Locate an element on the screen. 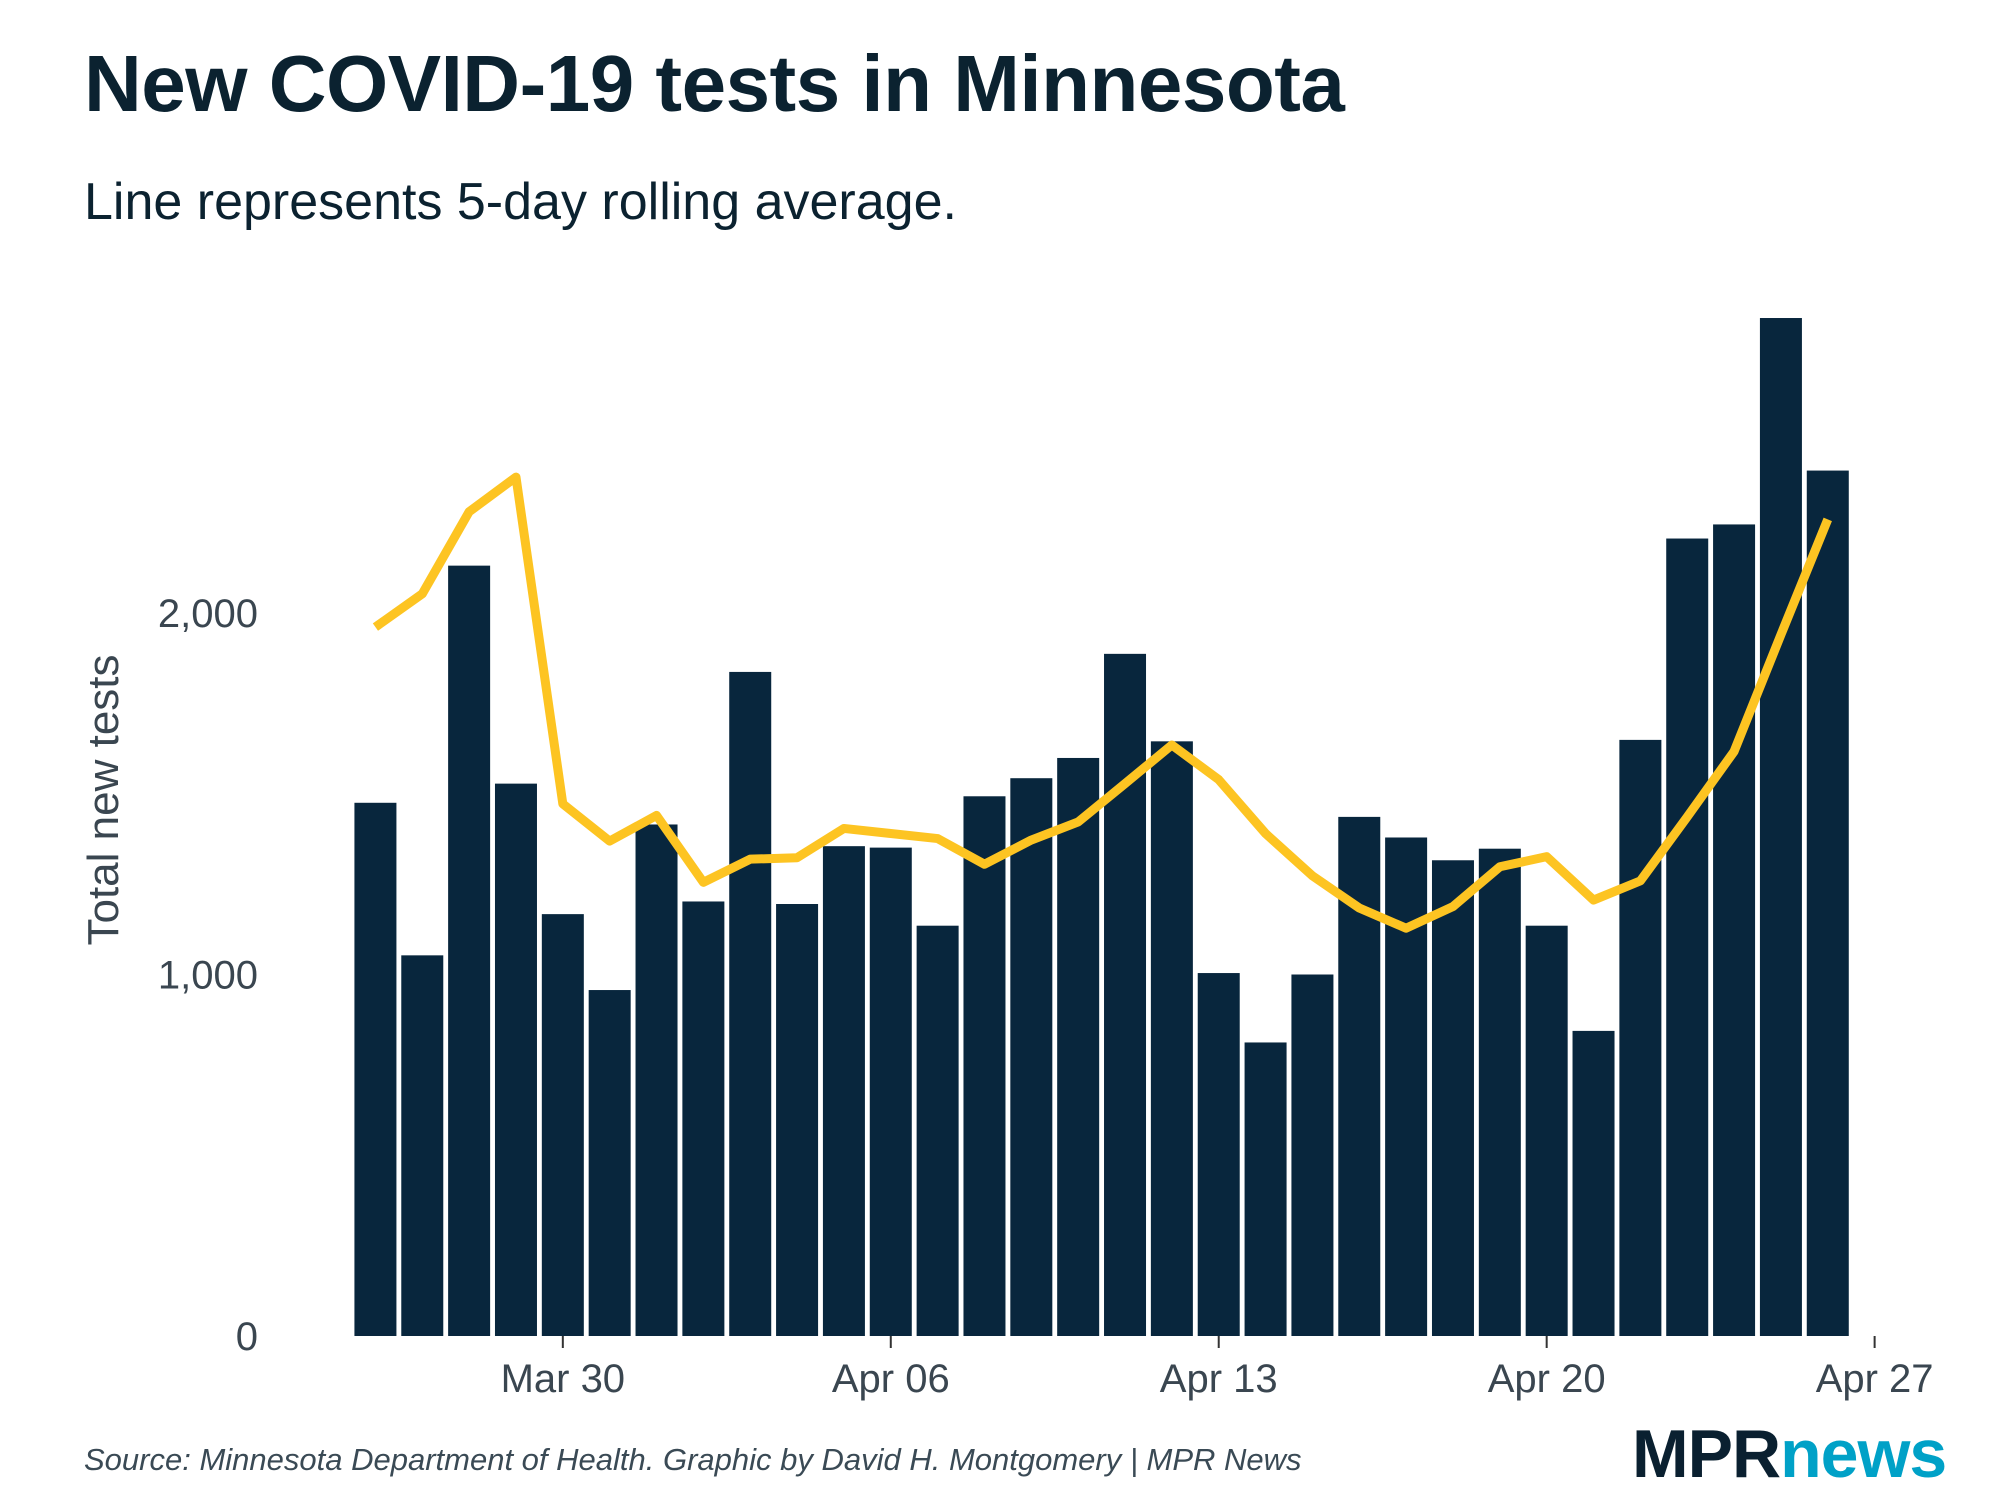  x-tick-label: Apr 13 is located at coordinates (1219, 1379).